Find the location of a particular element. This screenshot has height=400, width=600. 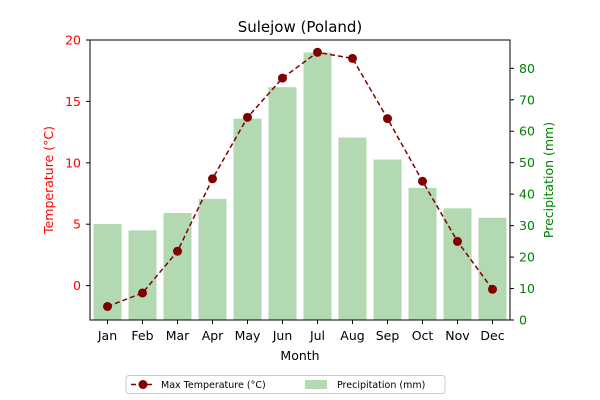

y-right-tick-label: 60 is located at coordinates (527, 131).